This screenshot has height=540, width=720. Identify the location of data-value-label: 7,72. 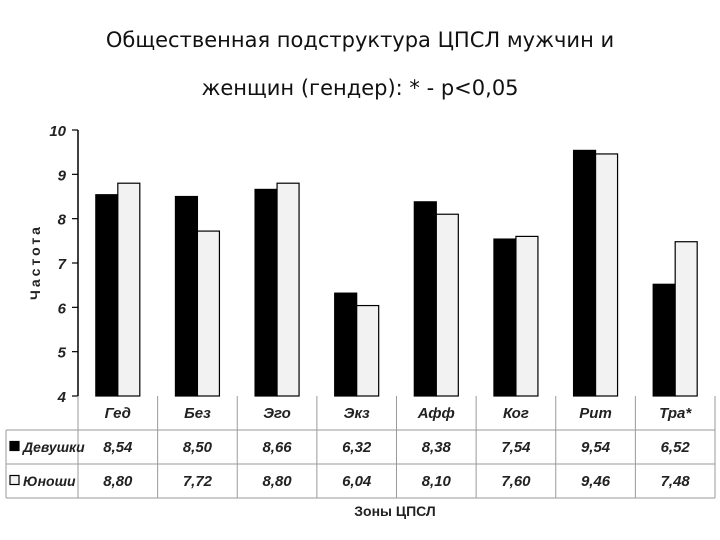
(198, 481).